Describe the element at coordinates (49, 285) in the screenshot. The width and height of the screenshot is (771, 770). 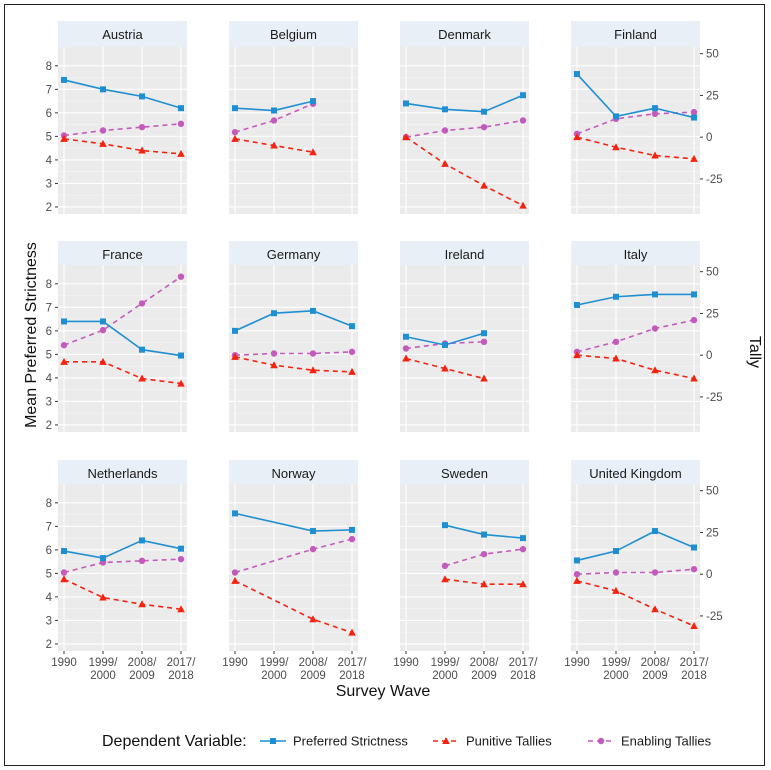
I see `y-tick-label: 8` at that location.